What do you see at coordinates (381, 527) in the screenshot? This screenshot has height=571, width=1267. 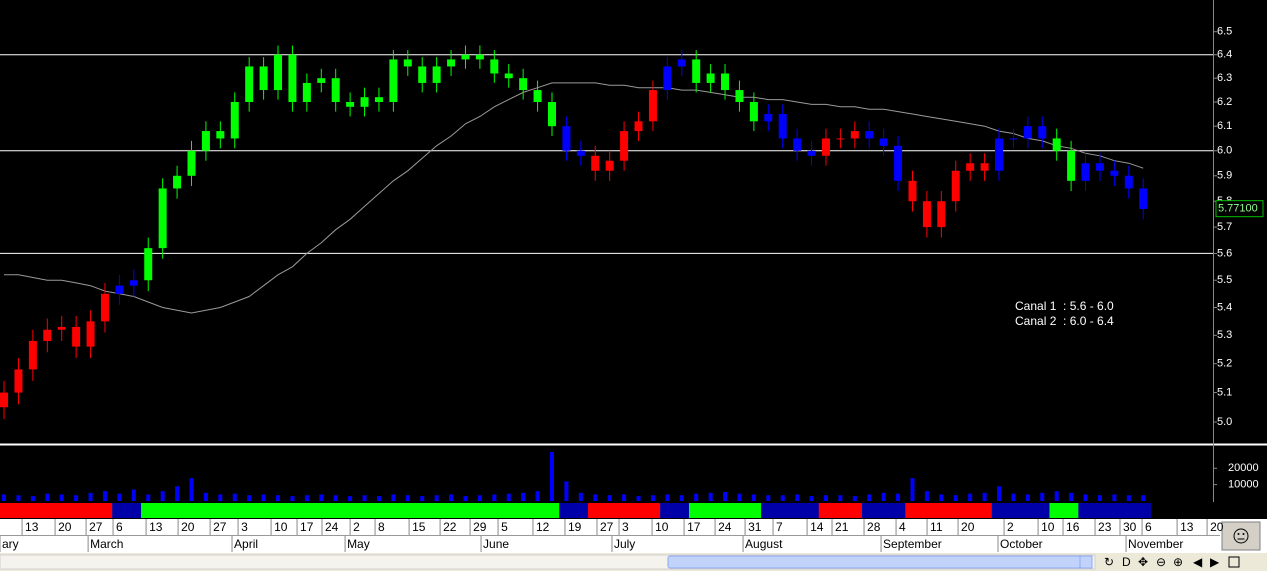 I see `x-tick-label: 8` at bounding box center [381, 527].